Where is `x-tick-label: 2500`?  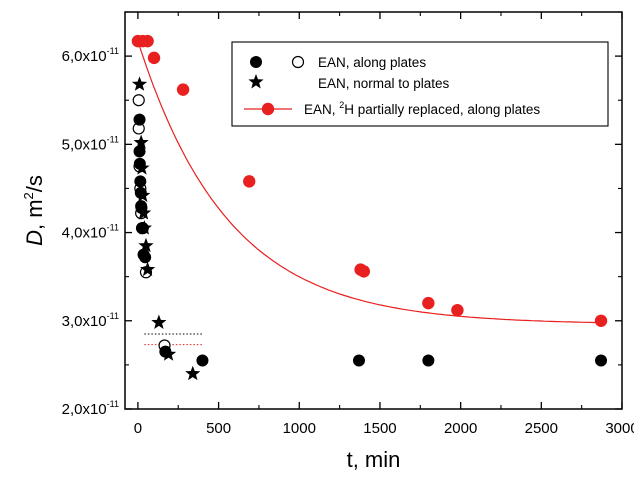 x-tick-label: 2500 is located at coordinates (541, 428).